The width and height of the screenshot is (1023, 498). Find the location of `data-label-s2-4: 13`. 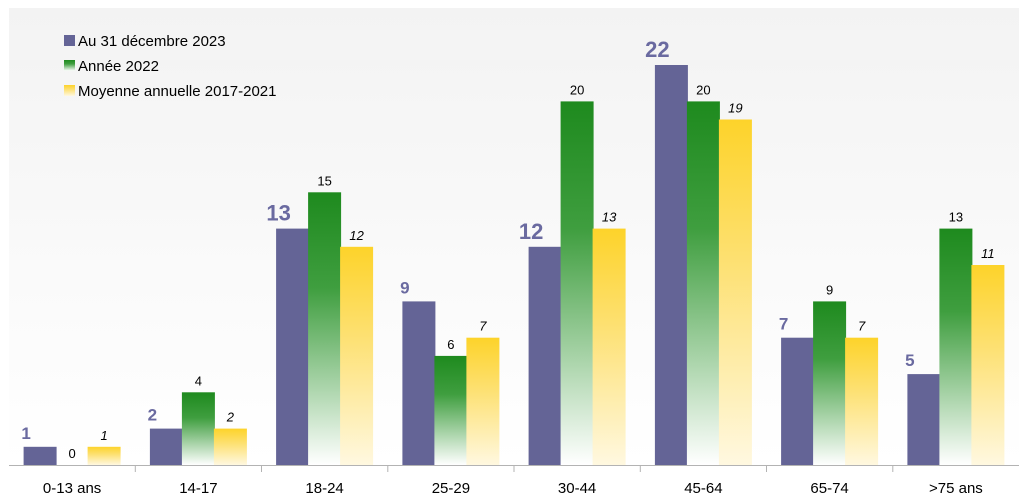

data-label-s2-4: 13 is located at coordinates (609, 217).